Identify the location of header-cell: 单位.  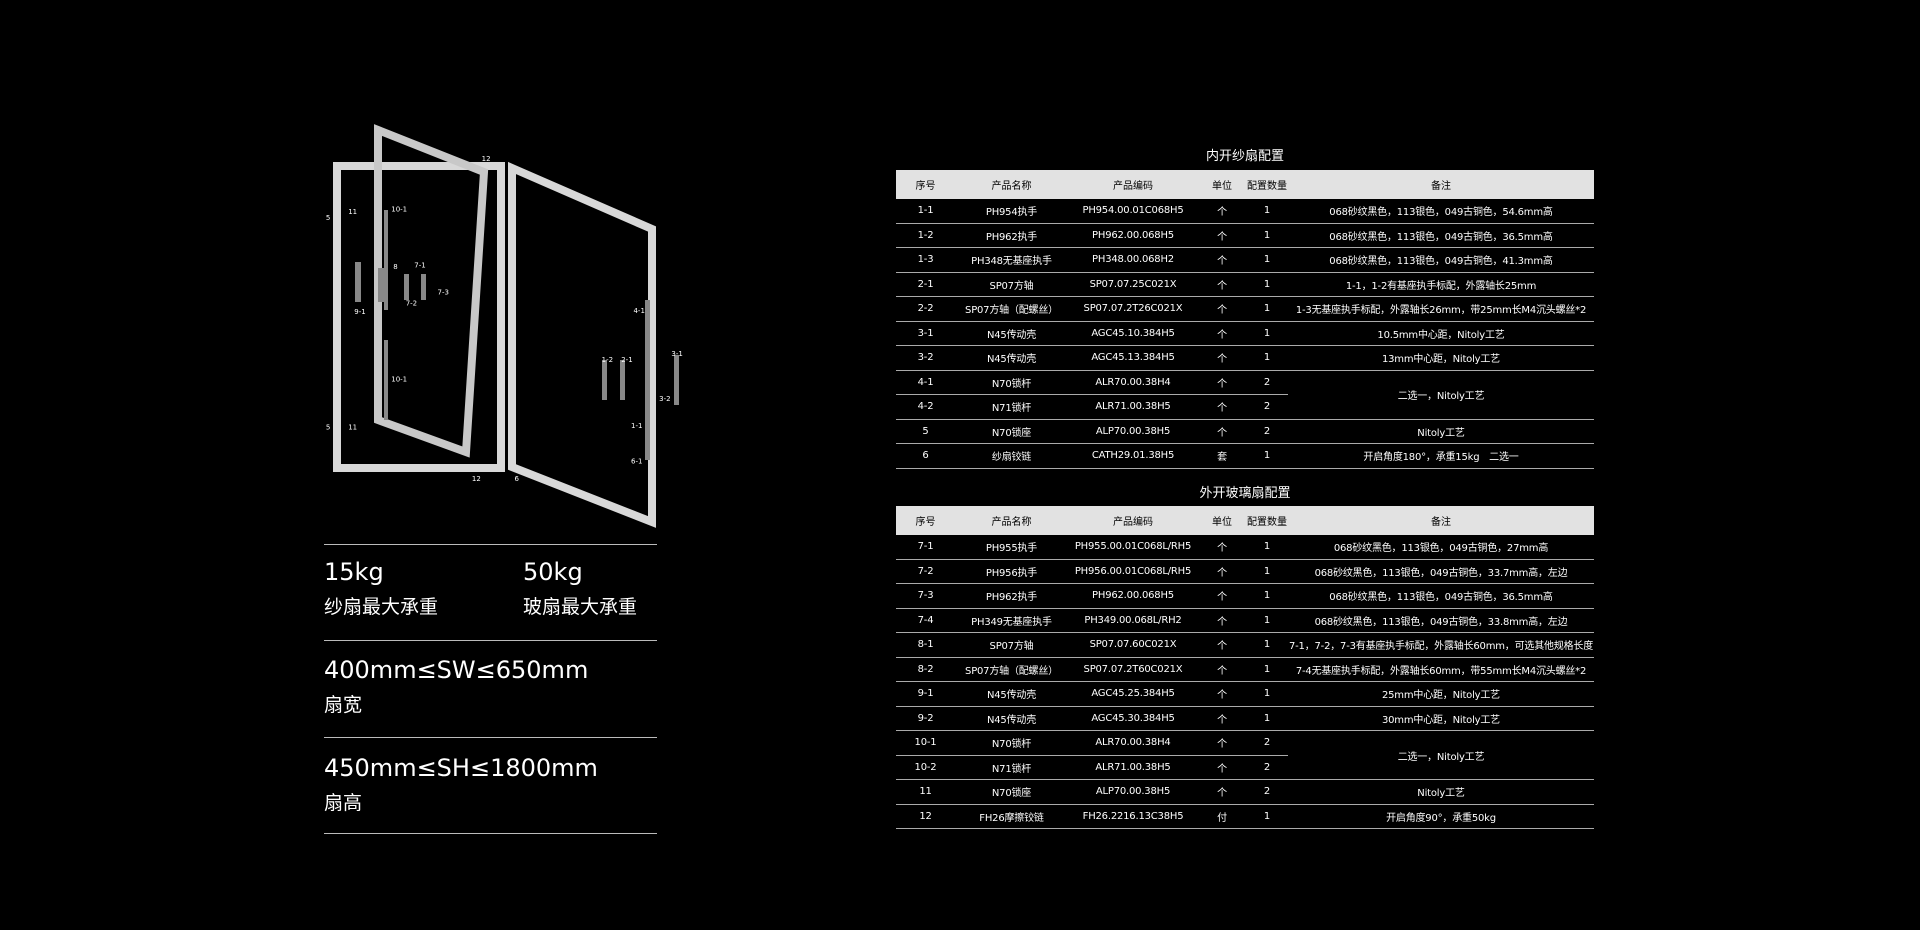
(1222, 520).